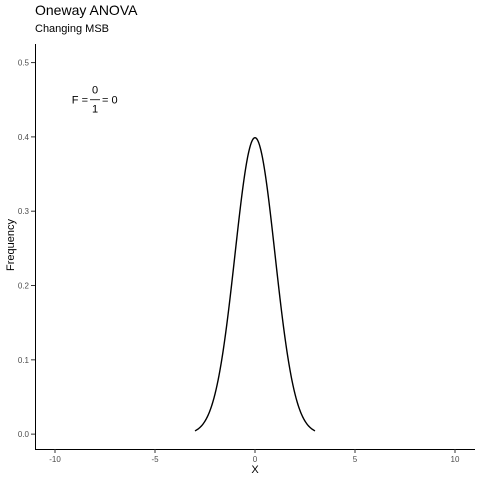 This screenshot has height=480, width=480. Describe the element at coordinates (155, 459) in the screenshot. I see `x-tick-label: -5` at that location.